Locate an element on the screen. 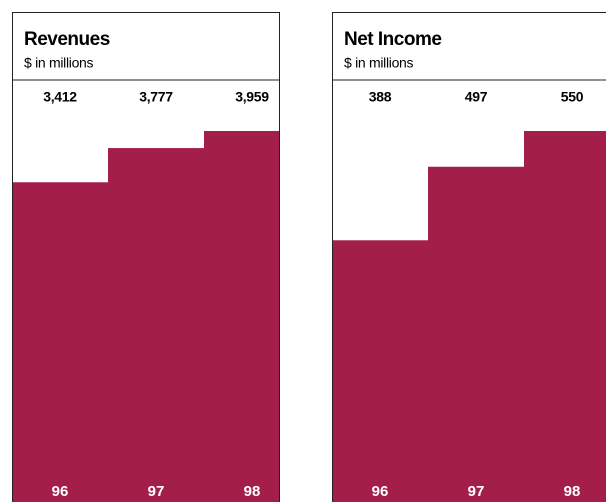 The height and width of the screenshot is (502, 606). chart-title: Revenues is located at coordinates (67, 39).